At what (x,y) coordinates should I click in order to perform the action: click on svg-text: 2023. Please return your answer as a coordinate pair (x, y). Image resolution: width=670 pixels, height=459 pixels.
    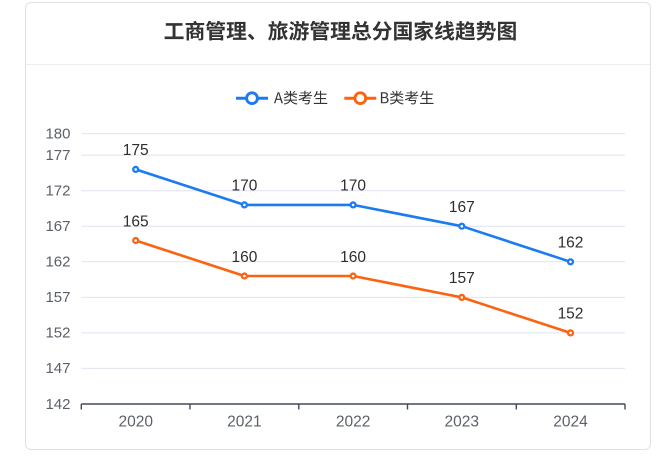
    Looking at the image, I should click on (462, 422).